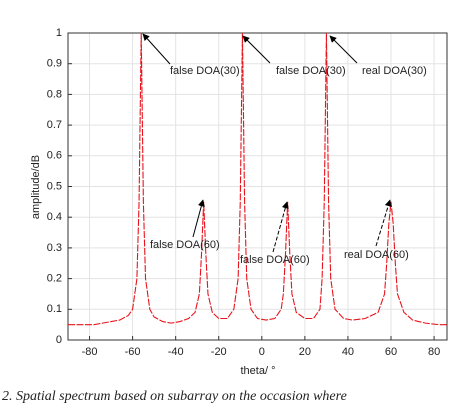 The width and height of the screenshot is (474, 403). I want to click on y-axis-label: amplitude/dB, so click(36, 187).